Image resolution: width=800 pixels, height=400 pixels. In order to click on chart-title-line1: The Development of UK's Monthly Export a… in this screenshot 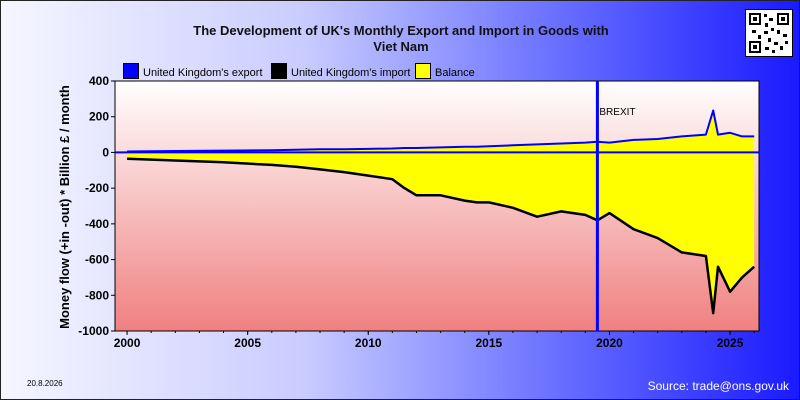, I will do `click(401, 30)`.